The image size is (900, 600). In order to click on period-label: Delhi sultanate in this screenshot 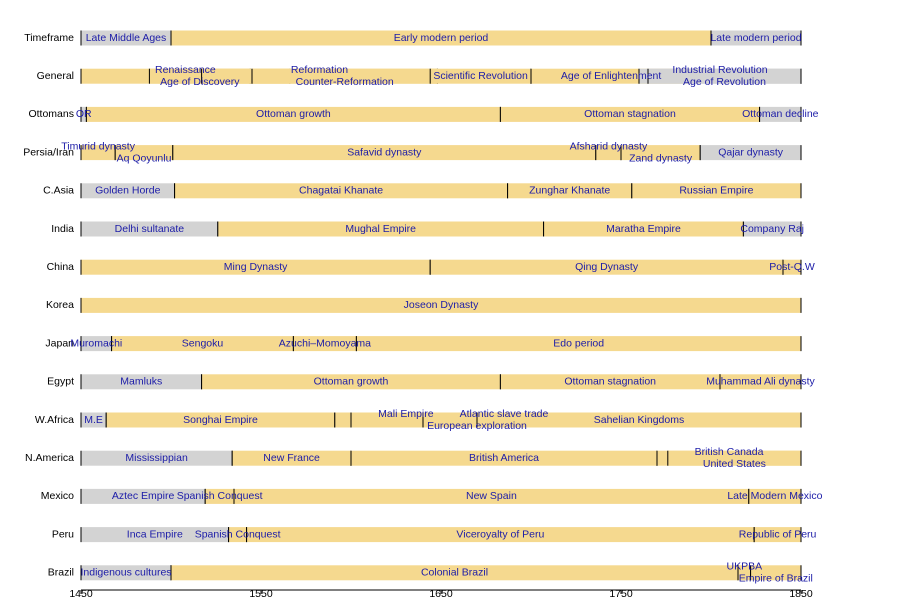, I will do `click(150, 229)`.